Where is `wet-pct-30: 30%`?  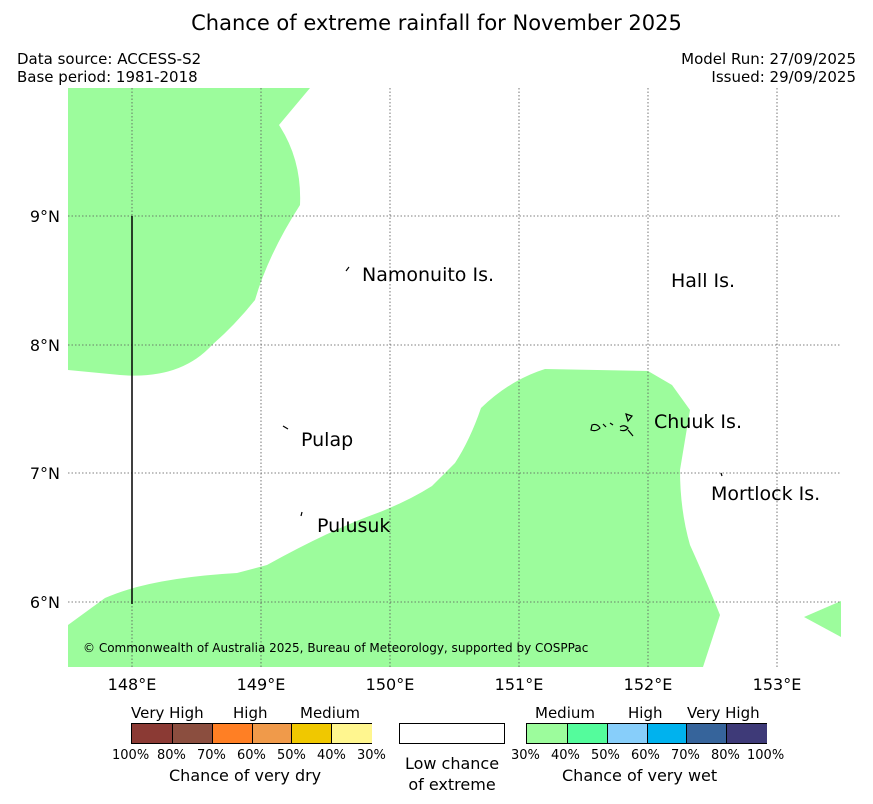
wet-pct-30: 30% is located at coordinates (525, 755).